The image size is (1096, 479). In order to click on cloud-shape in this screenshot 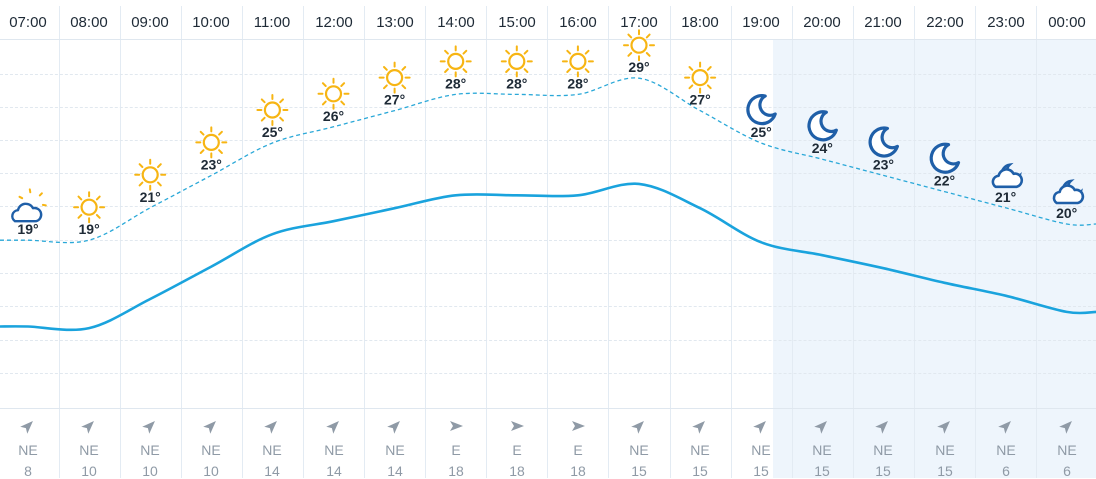, I will do `click(1007, 178)`.